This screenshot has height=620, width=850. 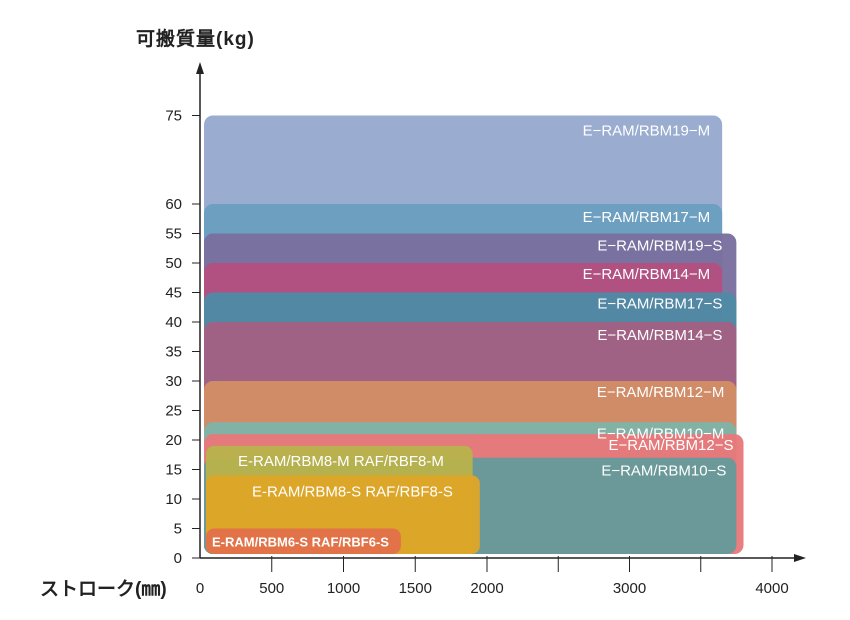 I want to click on series-label-6: E−RAM/RBM12−M, so click(x=661, y=392).